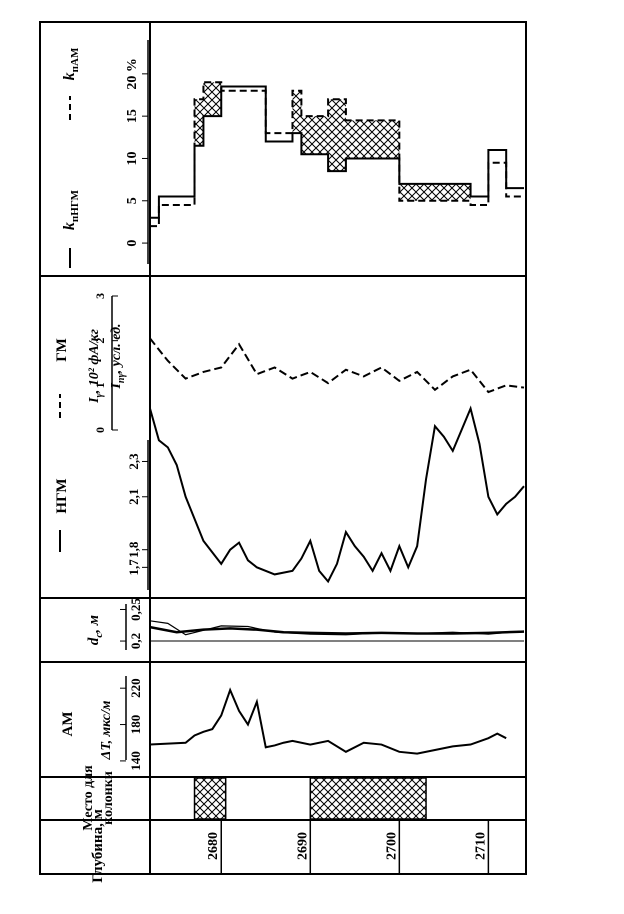 This screenshot has width=624, height=914. What do you see at coordinates (116, 386) in the screenshot?
I see `ngm-axis-letter: I` at bounding box center [116, 386].